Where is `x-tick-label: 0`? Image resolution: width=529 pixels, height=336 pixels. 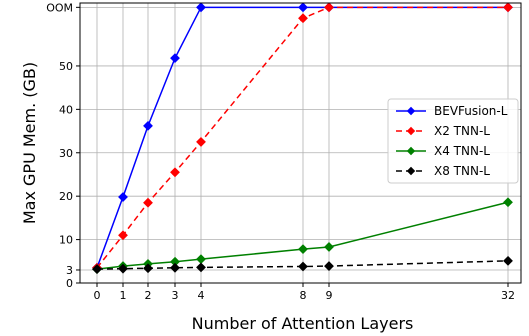
x-tick-label: 0 is located at coordinates (97, 295).